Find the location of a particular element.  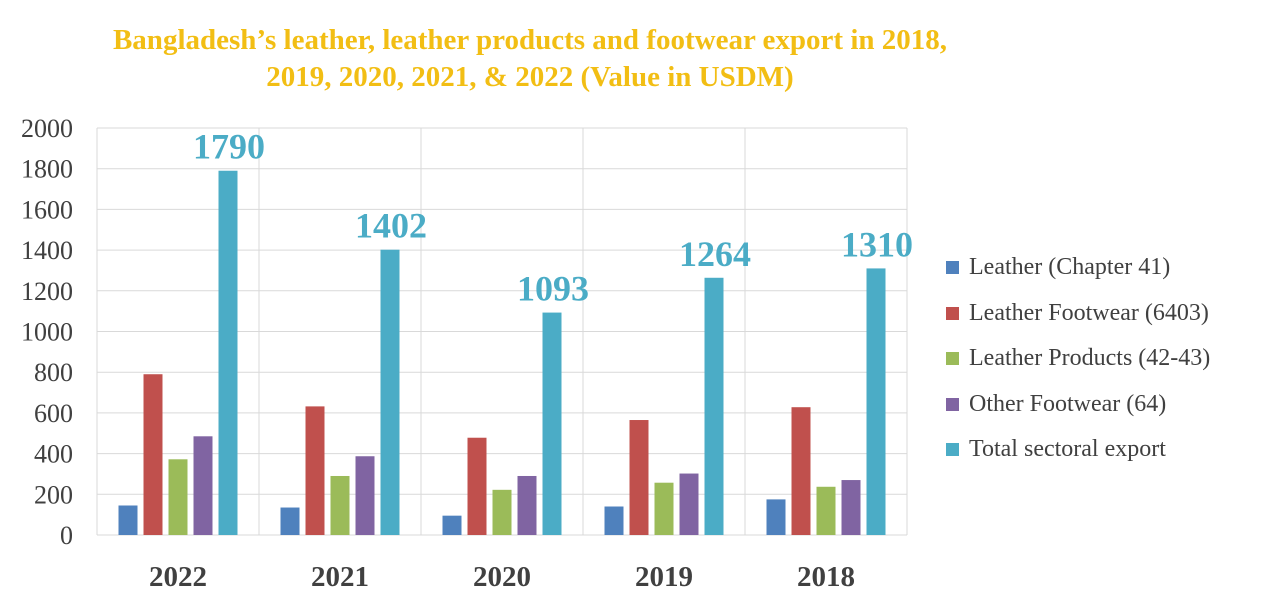

y-tick-label: 1800 is located at coordinates (47, 169).